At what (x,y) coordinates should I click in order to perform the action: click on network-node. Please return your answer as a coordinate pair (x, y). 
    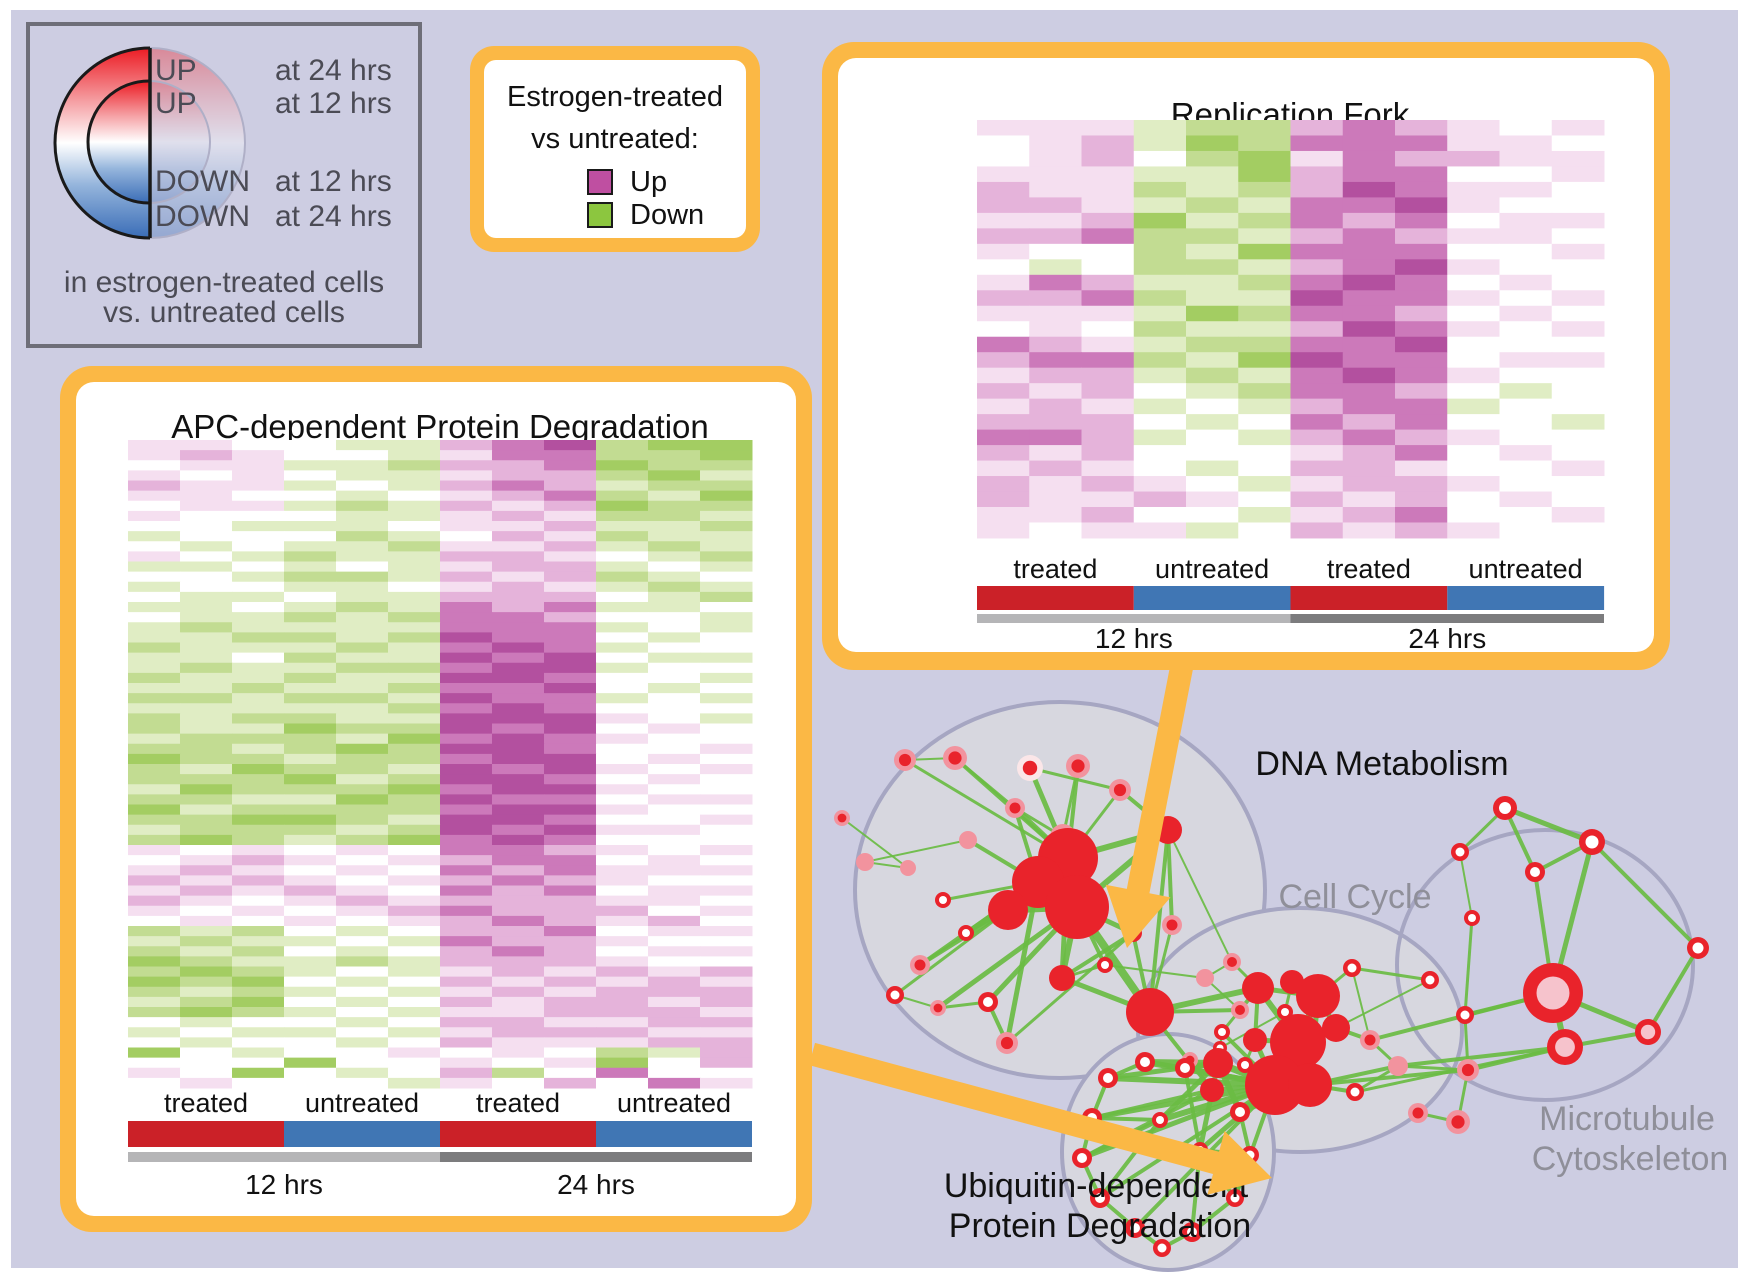
    Looking at the image, I should click on (1698, 948).